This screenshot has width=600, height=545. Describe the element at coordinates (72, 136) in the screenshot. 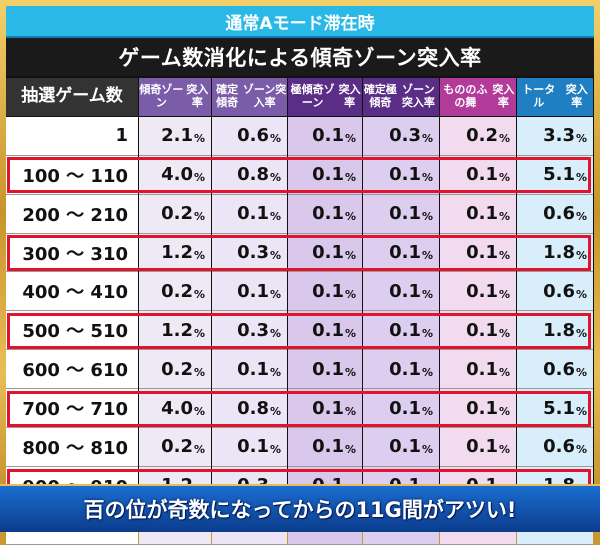

I see `row-game-count: 1` at that location.